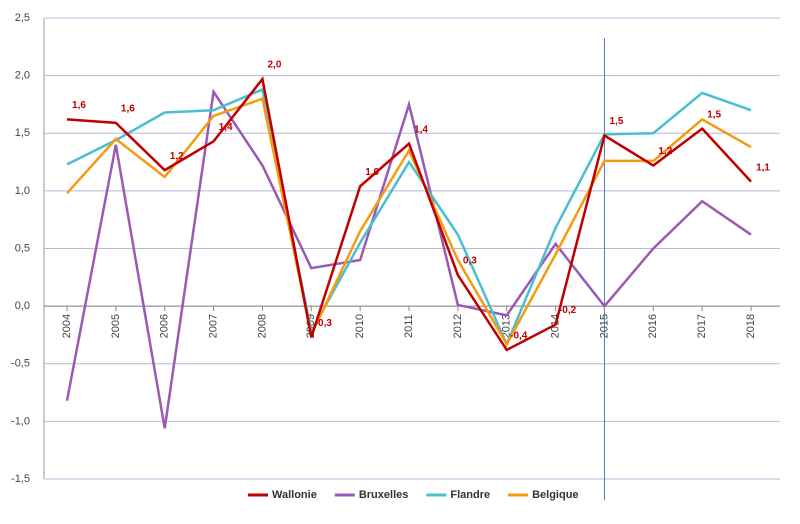  What do you see at coordinates (22, 18) in the screenshot?
I see `y-tick-label: 2,5` at bounding box center [22, 18].